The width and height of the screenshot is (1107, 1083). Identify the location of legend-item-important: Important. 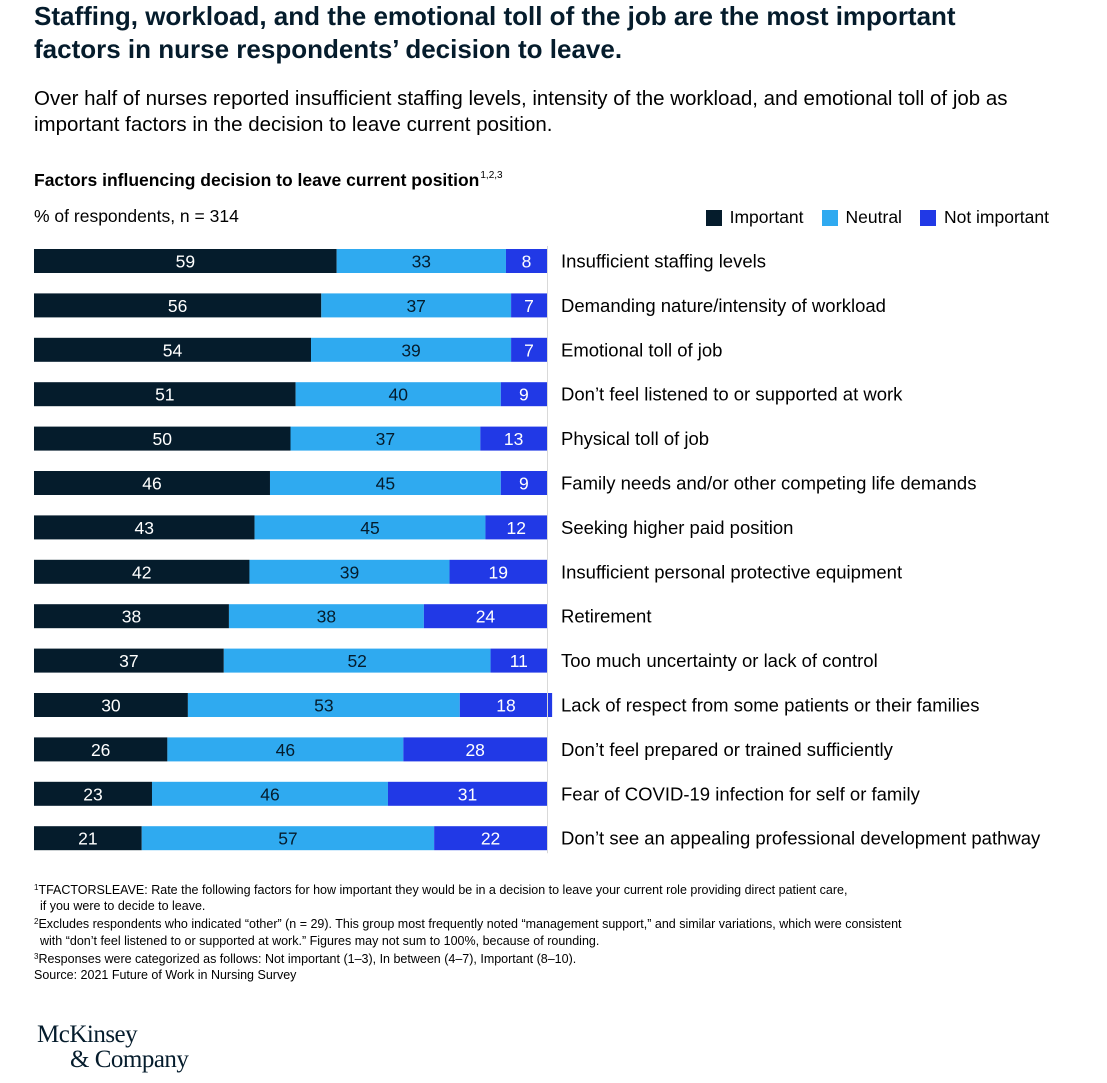
(754, 217).